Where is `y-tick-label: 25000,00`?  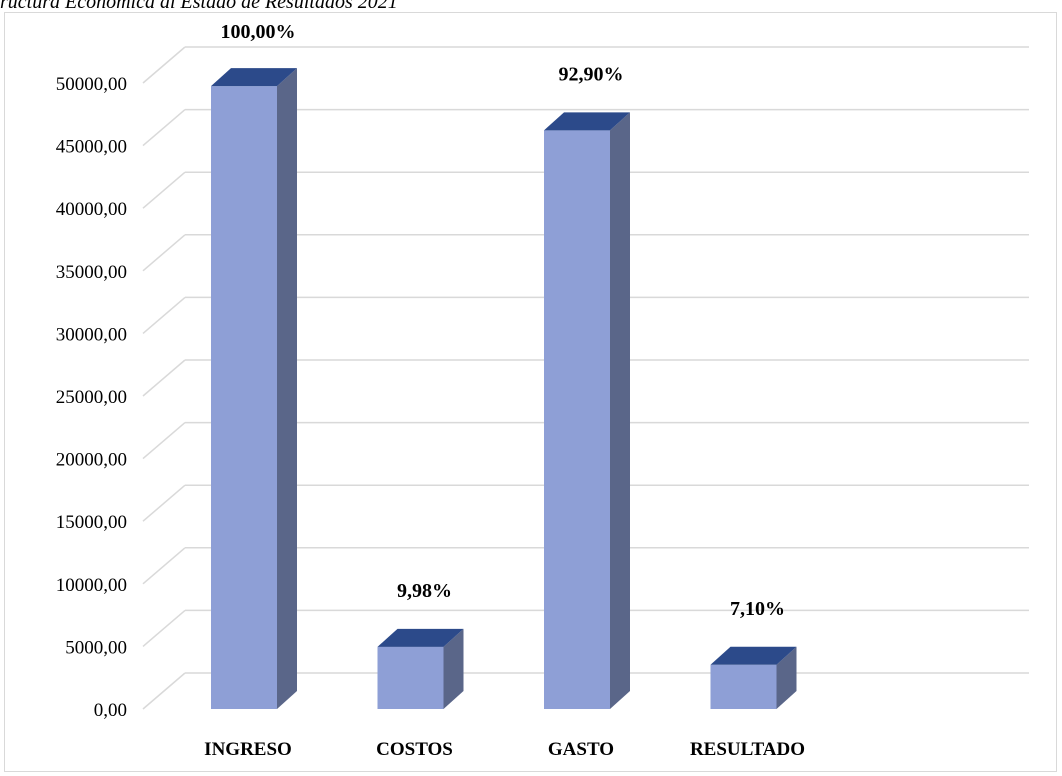
y-tick-label: 25000,00 is located at coordinates (91, 397).